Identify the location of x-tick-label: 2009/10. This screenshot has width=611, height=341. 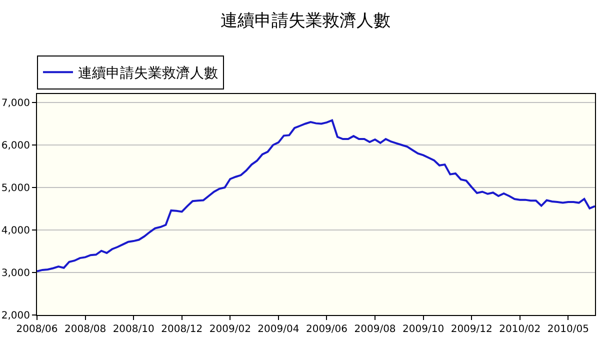
(423, 329).